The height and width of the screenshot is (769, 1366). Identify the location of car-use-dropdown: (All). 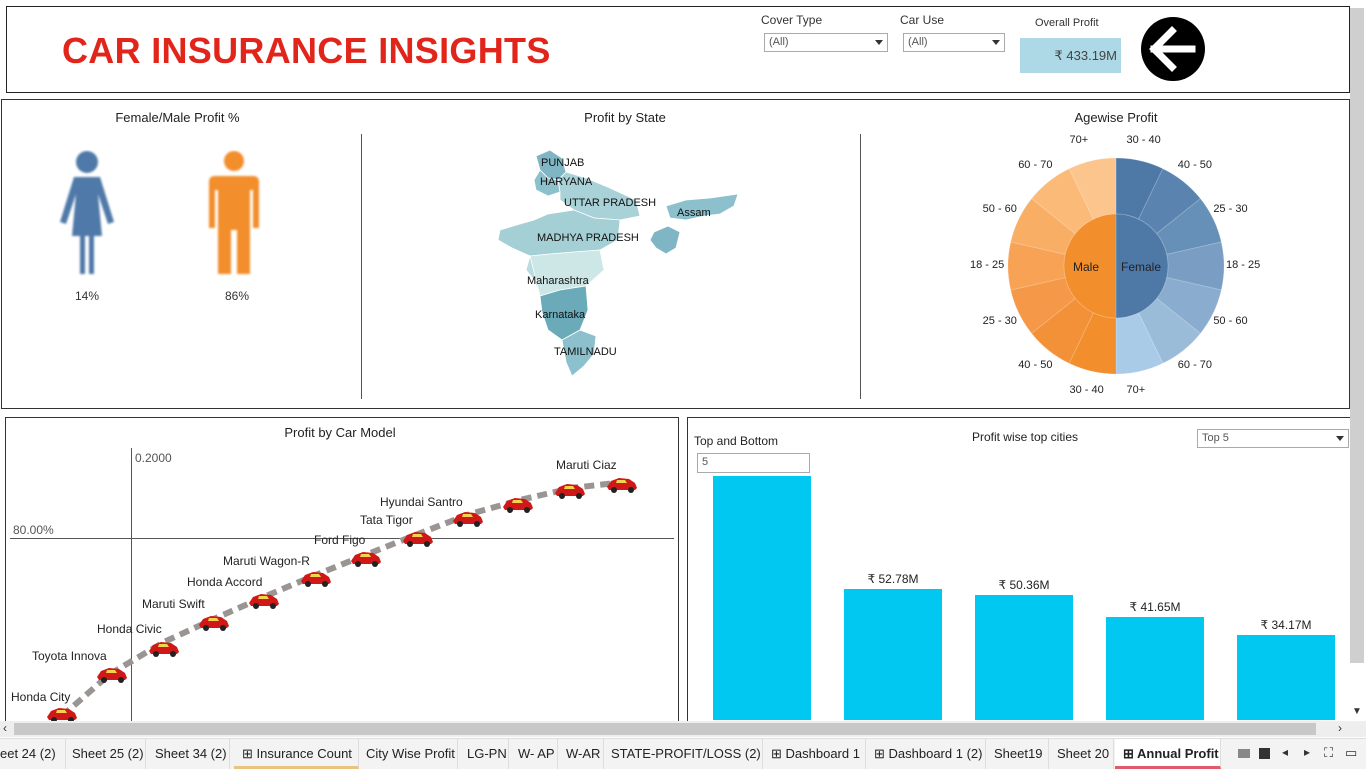
(954, 42).